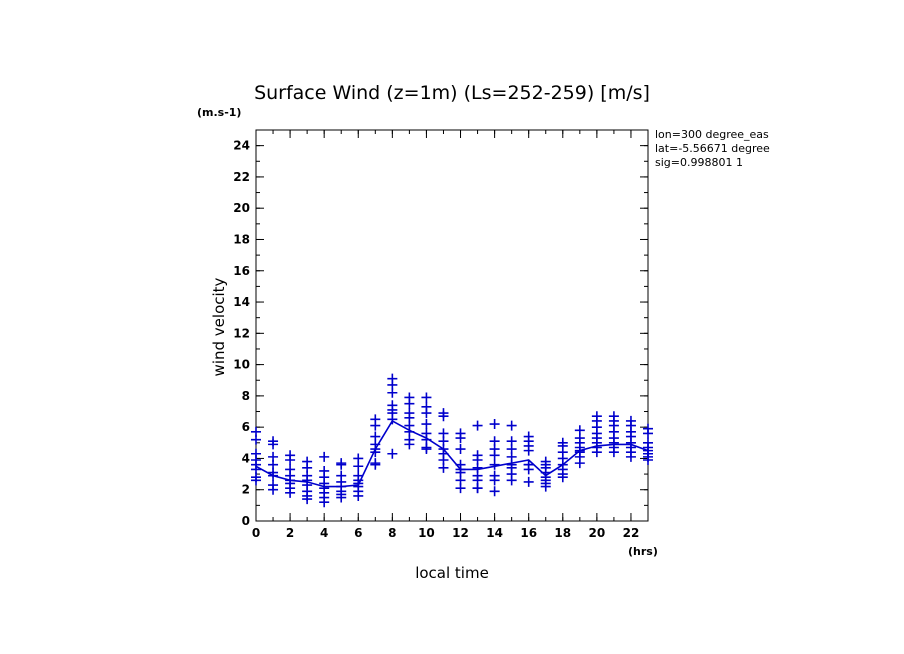  I want to click on data-layer, so click(452, 440).